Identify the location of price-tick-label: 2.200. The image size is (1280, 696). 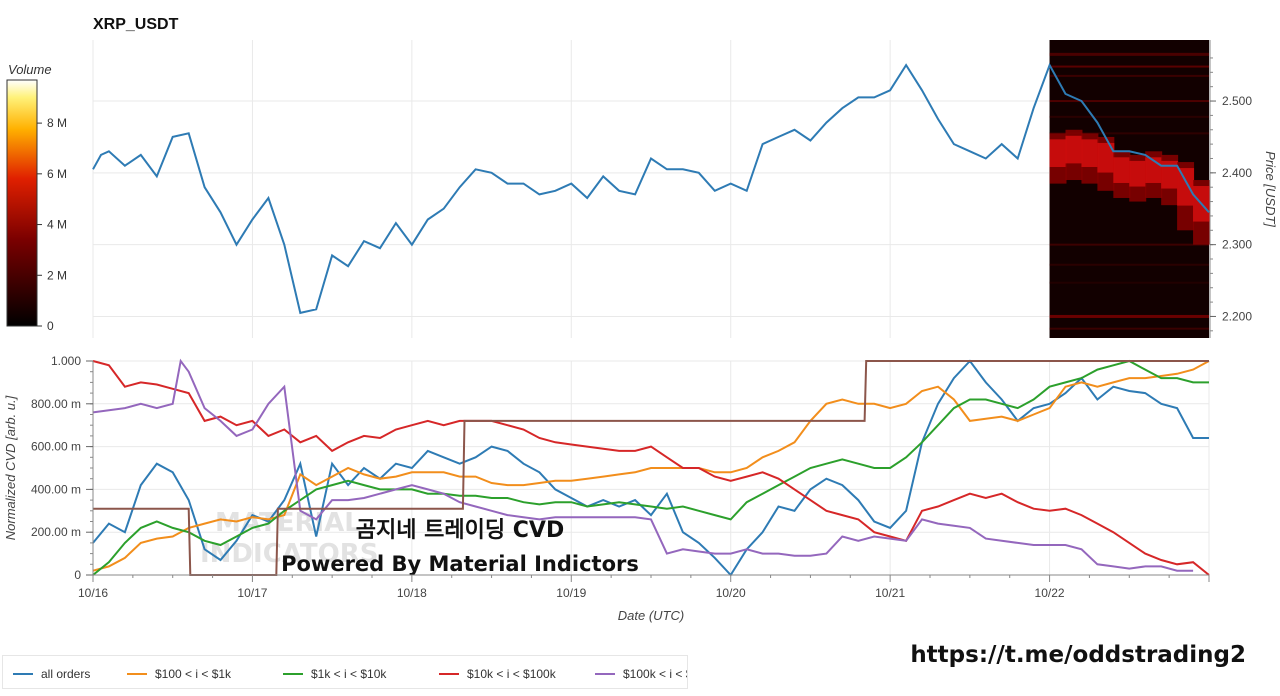
(1237, 316).